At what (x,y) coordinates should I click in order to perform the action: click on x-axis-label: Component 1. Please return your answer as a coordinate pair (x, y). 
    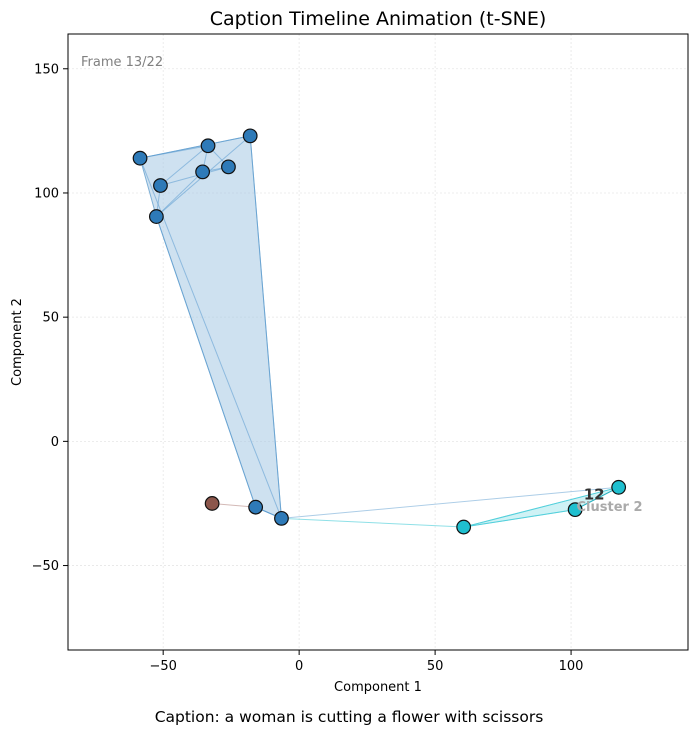
    Looking at the image, I should click on (378, 687).